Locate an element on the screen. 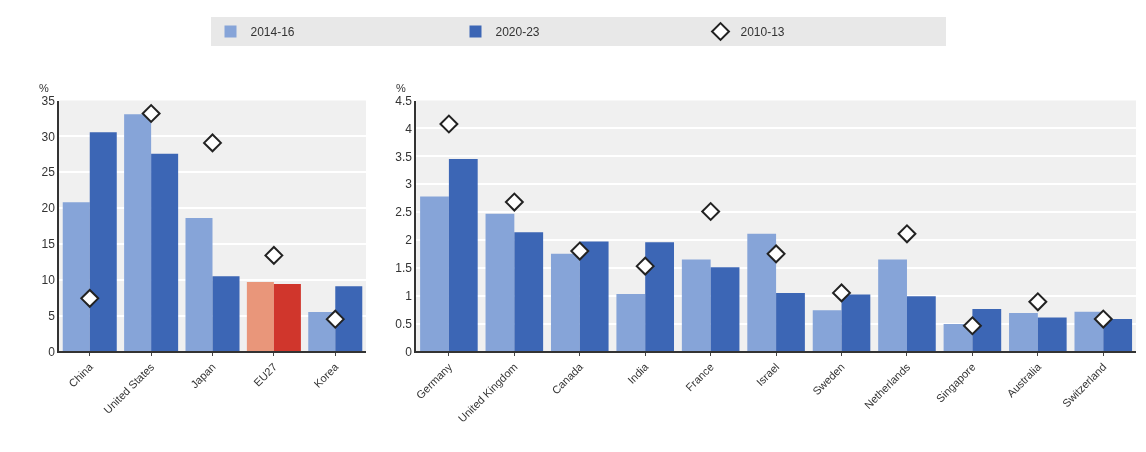 The image size is (1146, 452). y-tick-label: 35 is located at coordinates (48, 100).